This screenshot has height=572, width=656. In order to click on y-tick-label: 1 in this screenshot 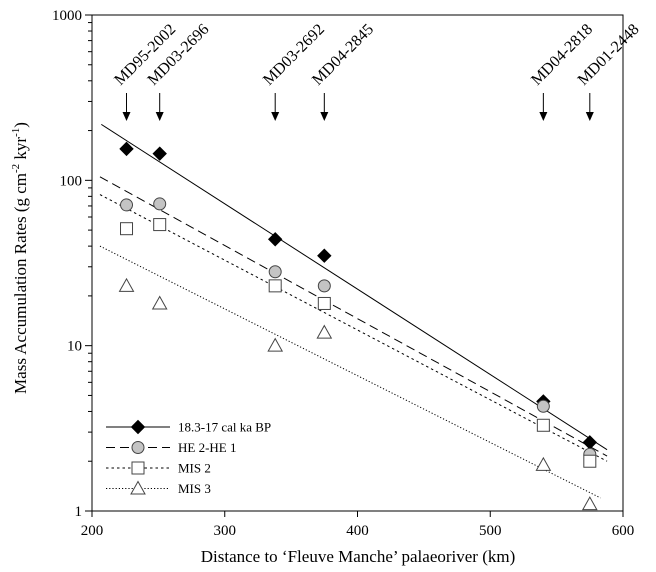, I will do `click(79, 512)`.